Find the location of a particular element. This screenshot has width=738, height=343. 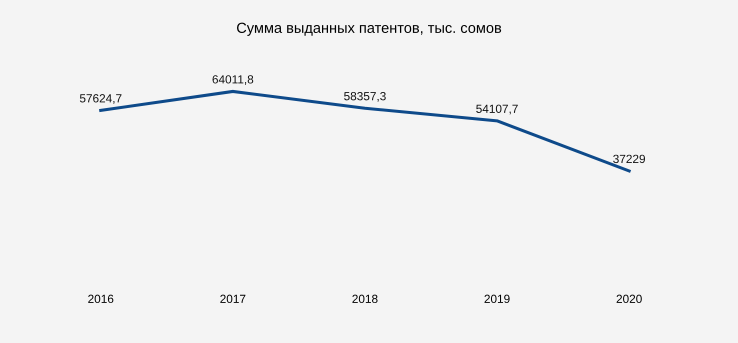

data-label: 37229 is located at coordinates (629, 159).